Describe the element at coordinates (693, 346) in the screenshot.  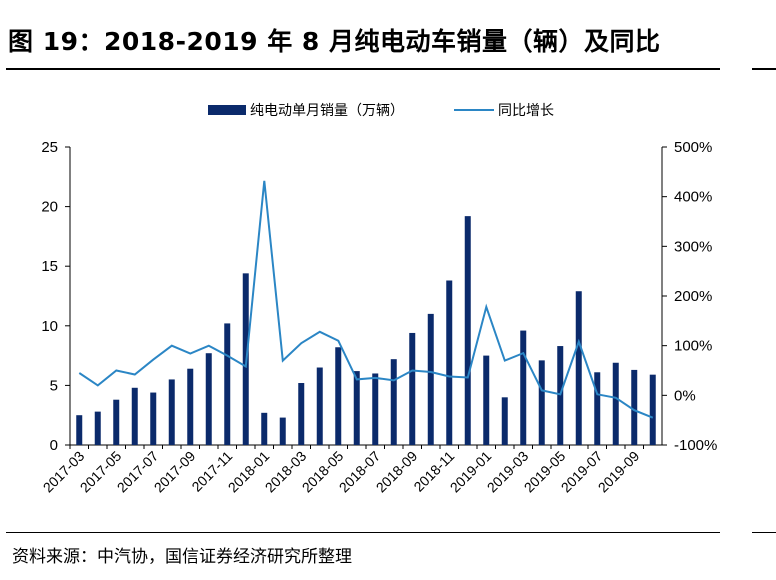
I see `y-right-tick-label: 100%` at that location.